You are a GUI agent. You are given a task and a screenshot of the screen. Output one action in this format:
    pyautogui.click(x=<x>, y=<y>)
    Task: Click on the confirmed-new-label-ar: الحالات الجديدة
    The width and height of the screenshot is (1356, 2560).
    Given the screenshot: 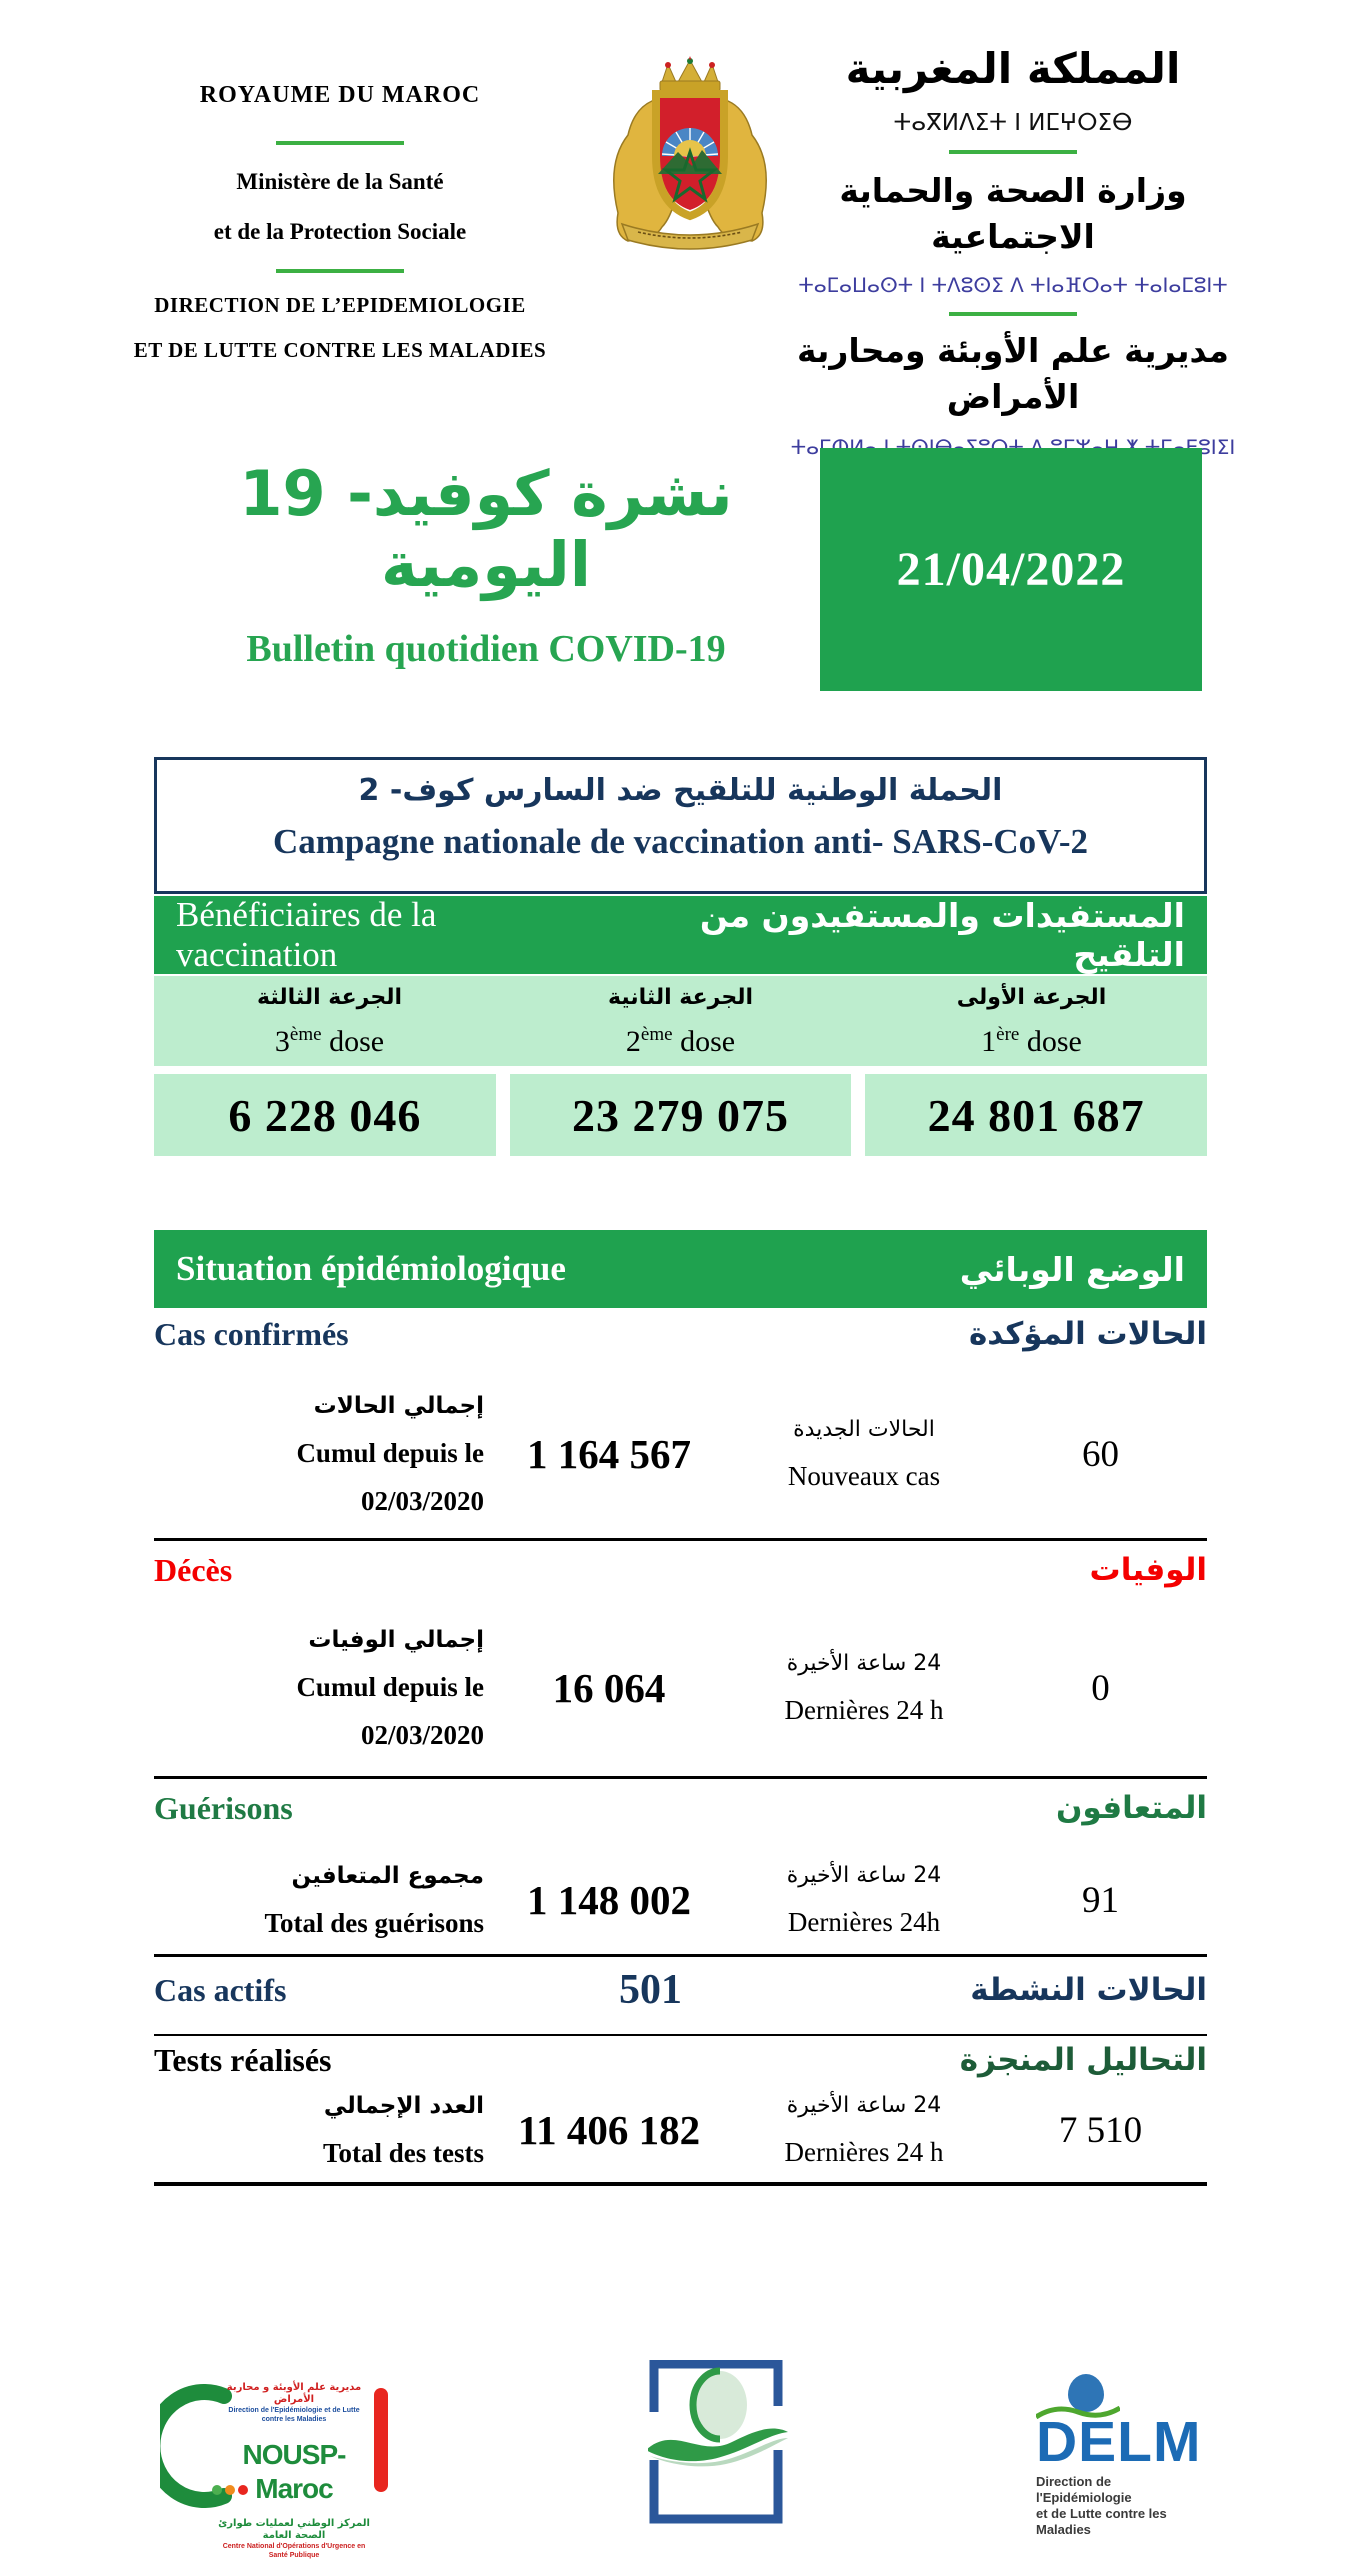 What is the action you would take?
    pyautogui.click(x=864, y=1429)
    